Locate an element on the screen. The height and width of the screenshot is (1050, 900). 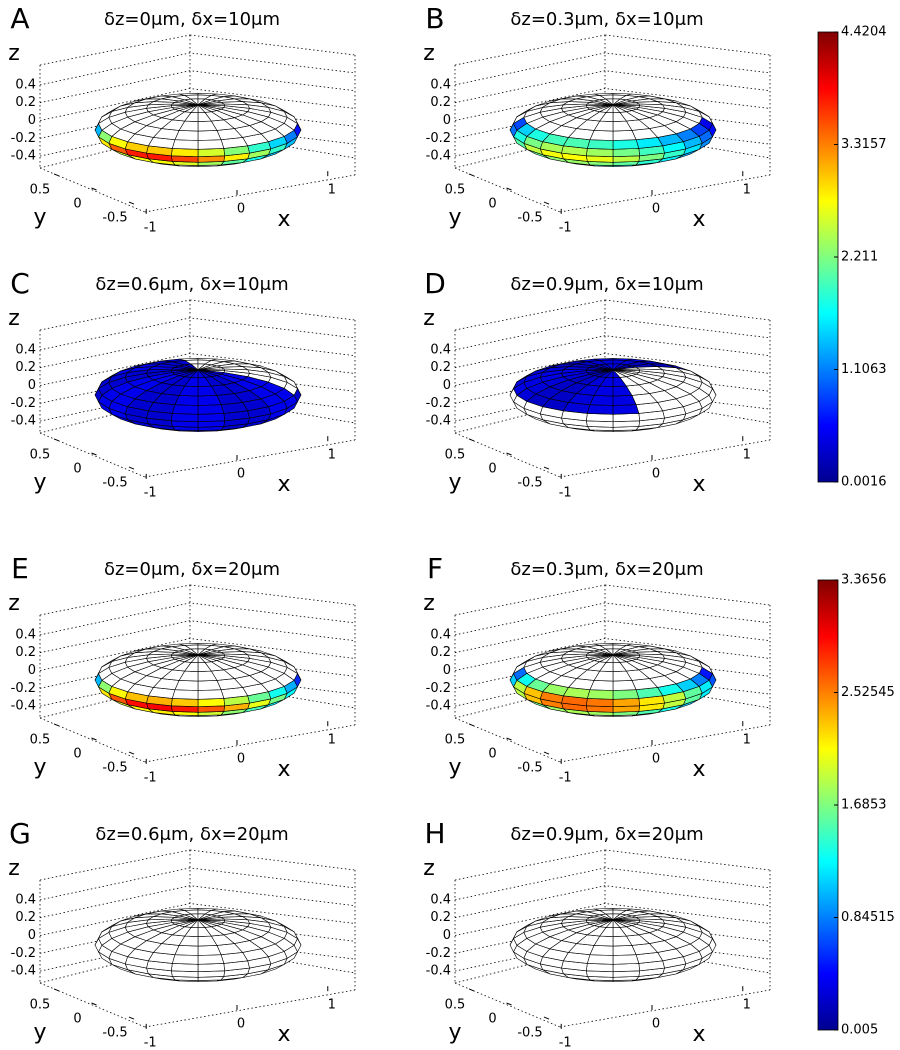
y-tick-label: -0.5 is located at coordinates (529, 483).